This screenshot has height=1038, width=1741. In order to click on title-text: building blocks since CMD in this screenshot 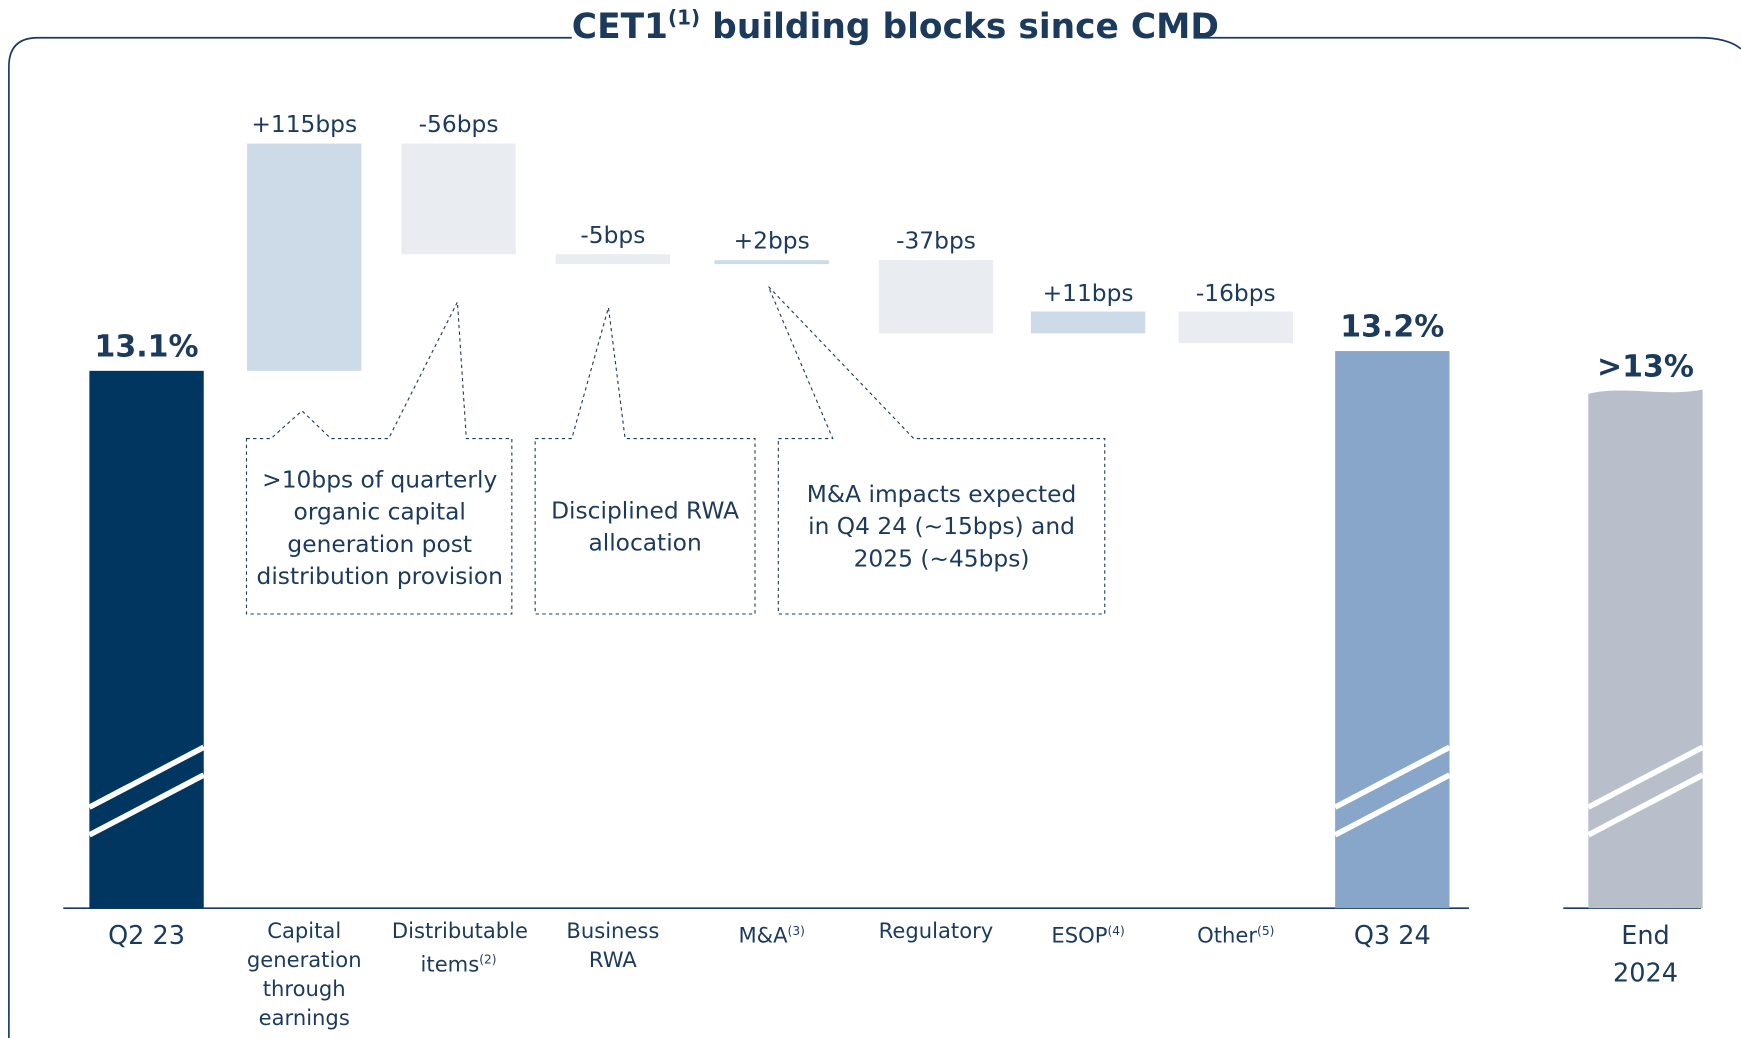, I will do `click(959, 26)`.